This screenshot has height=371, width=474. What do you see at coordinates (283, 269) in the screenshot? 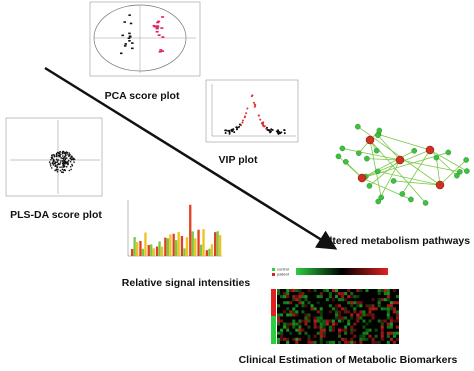
I see `legend-item: control` at bounding box center [283, 269].